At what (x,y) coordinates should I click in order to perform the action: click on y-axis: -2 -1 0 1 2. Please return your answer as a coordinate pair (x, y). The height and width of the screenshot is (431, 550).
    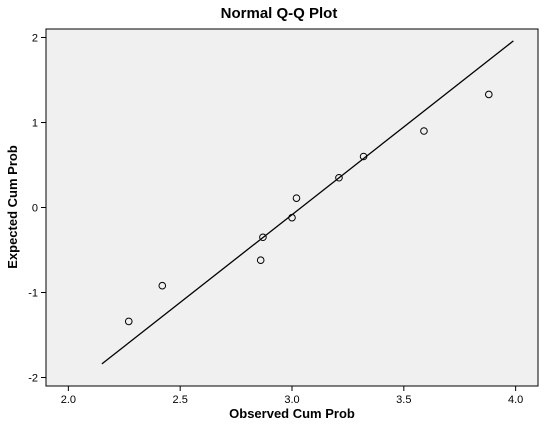
    Looking at the image, I should click on (37, 209).